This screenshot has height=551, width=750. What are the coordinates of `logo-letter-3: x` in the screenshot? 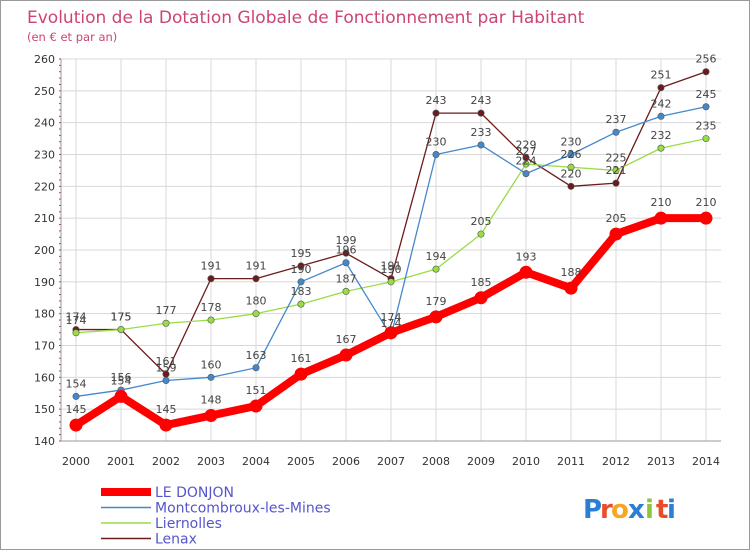 It's located at (636, 510).